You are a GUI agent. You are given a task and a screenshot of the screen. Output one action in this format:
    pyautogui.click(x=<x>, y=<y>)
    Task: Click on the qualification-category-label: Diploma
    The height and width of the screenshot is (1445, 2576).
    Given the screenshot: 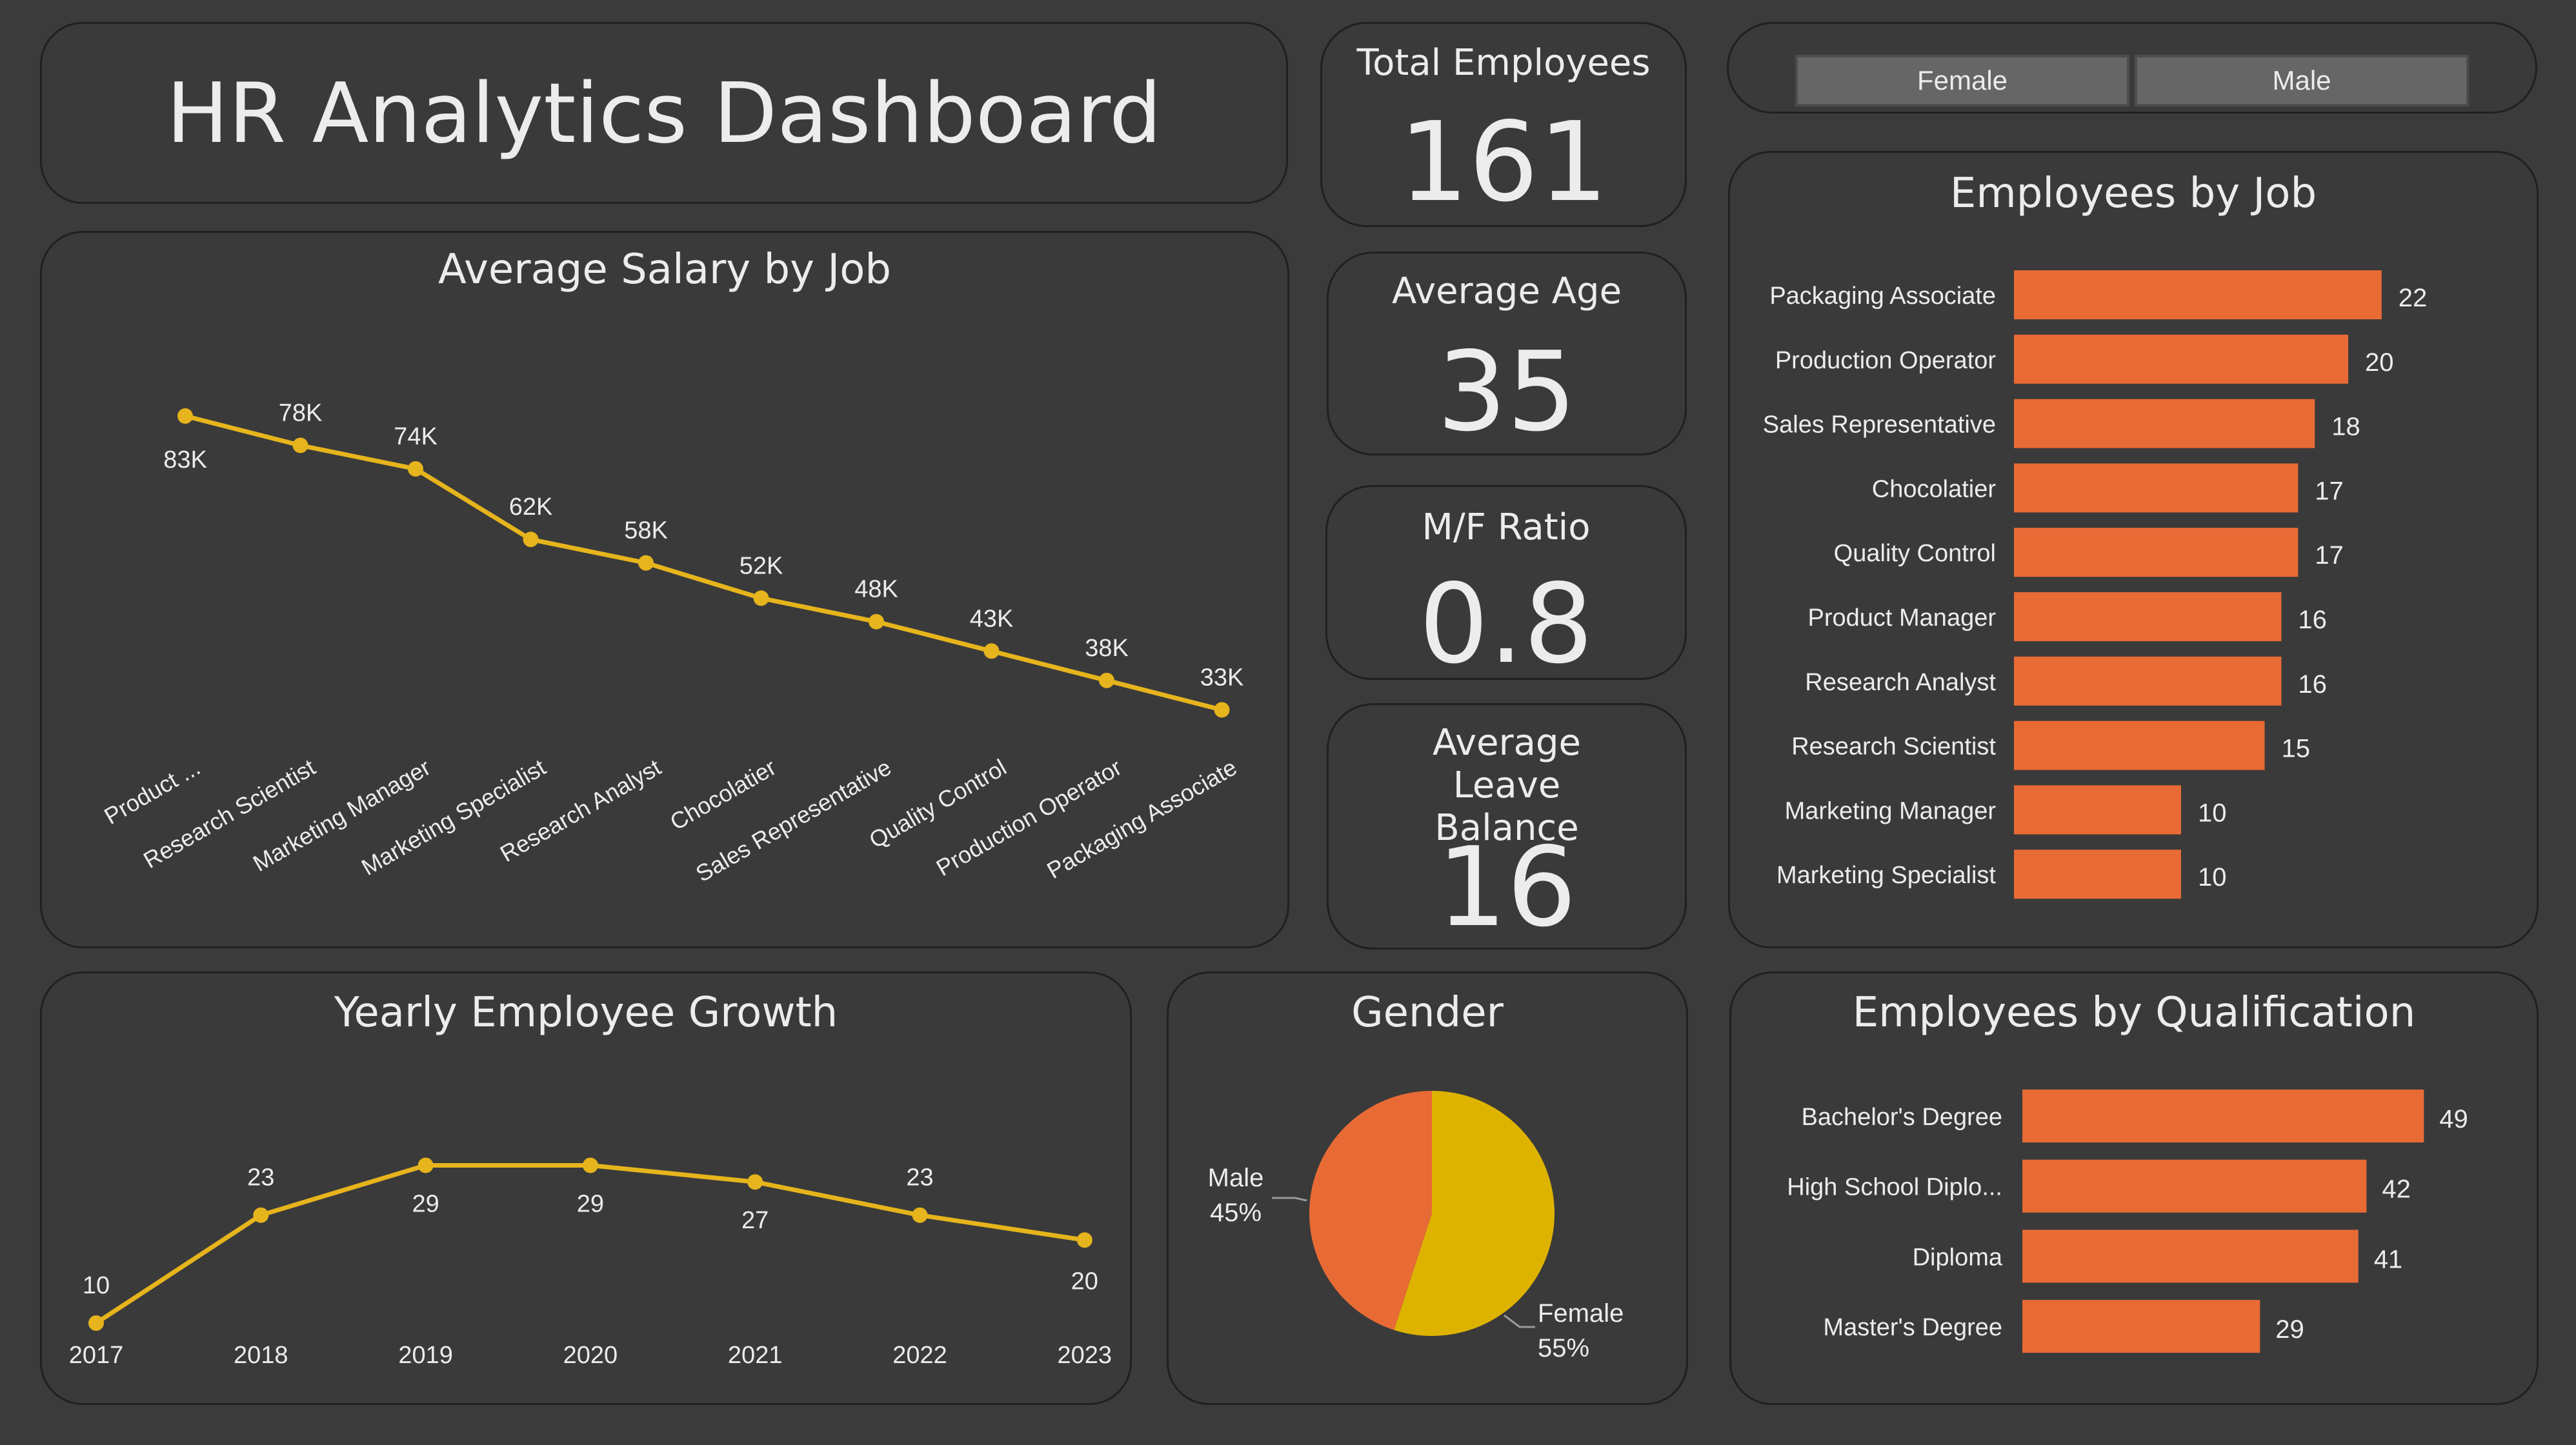 What is the action you would take?
    pyautogui.click(x=1958, y=1257)
    